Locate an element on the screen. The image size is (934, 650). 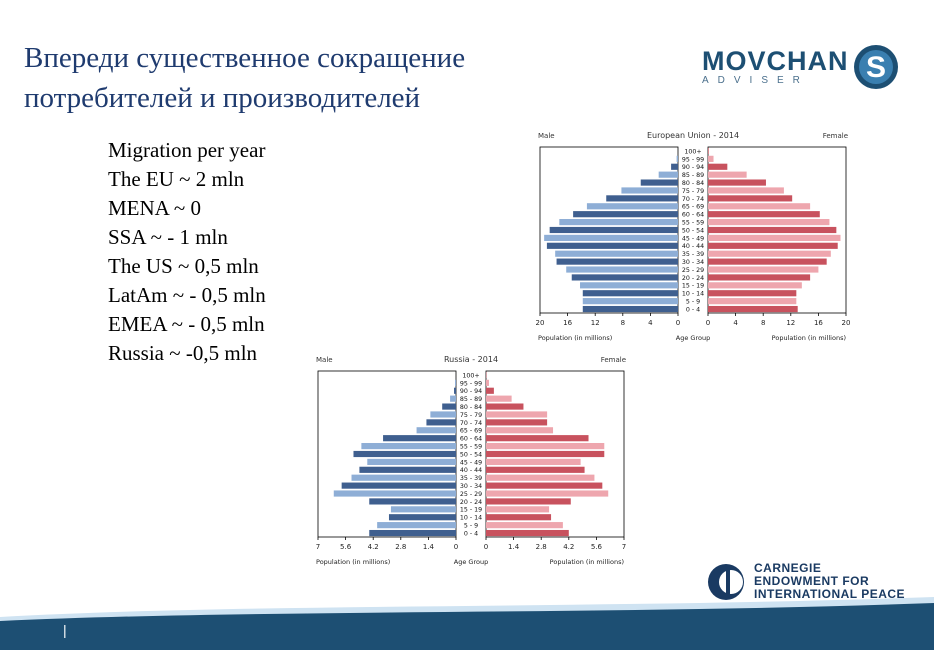
migration-line: The US ~ 0,5 mln is located at coordinates (183, 266).